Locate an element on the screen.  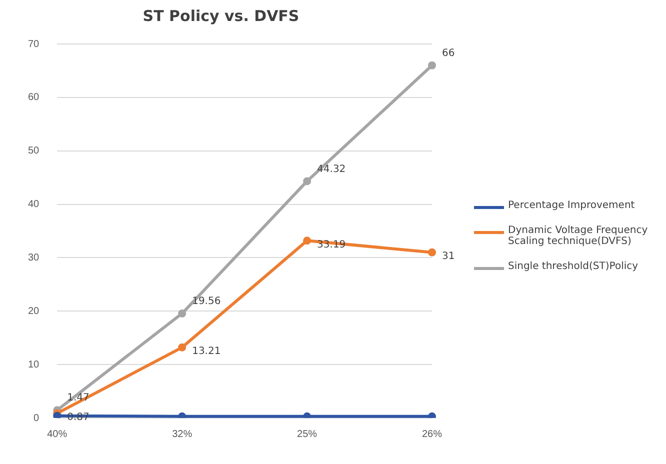
data-label: 31 is located at coordinates (448, 256).